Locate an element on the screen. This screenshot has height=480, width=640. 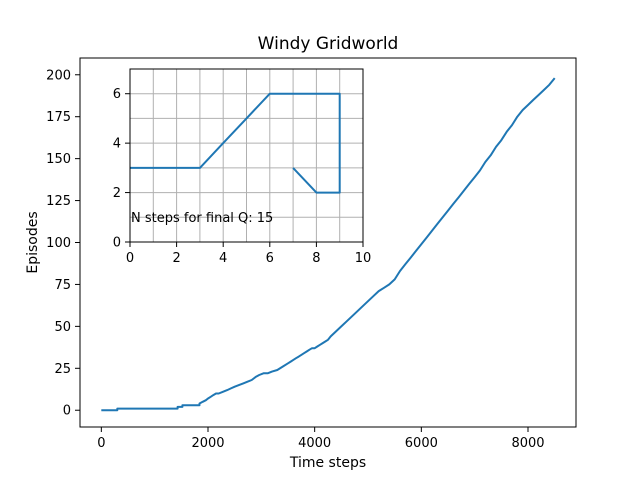
inset-y-tick-label: 0 is located at coordinates (117, 243).